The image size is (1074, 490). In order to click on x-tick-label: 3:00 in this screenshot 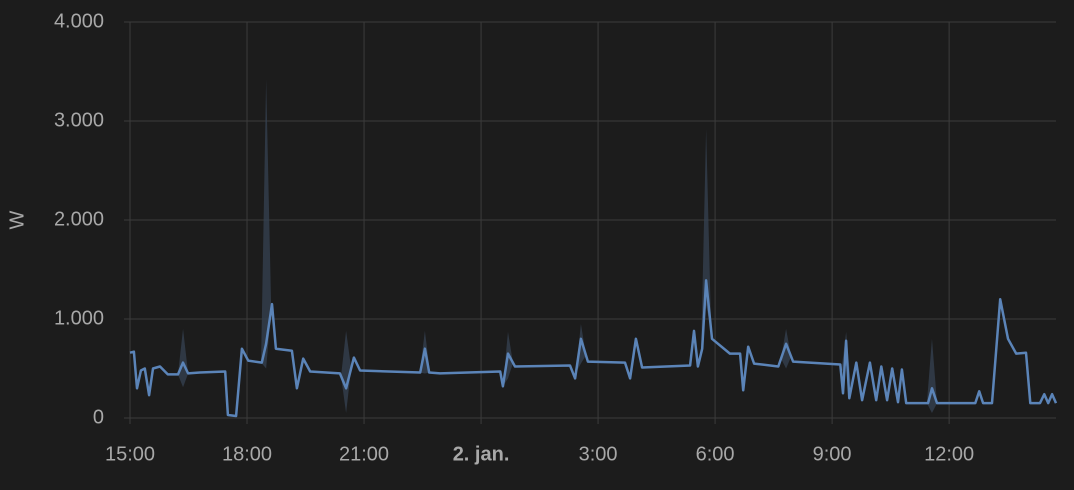, I will do `click(598, 454)`.